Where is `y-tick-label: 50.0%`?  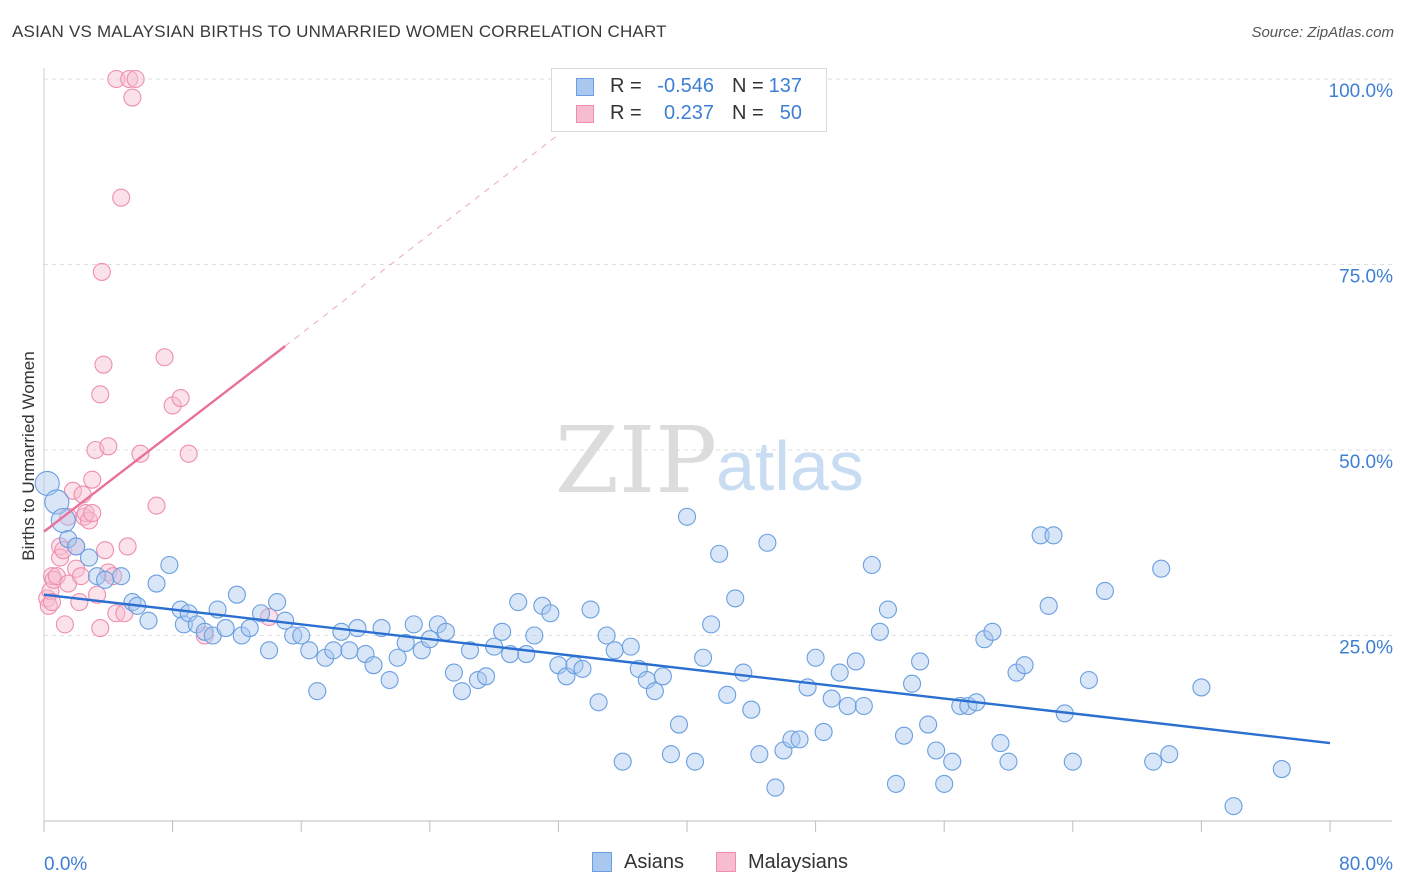
y-tick-label: 50.0% is located at coordinates (1366, 462).